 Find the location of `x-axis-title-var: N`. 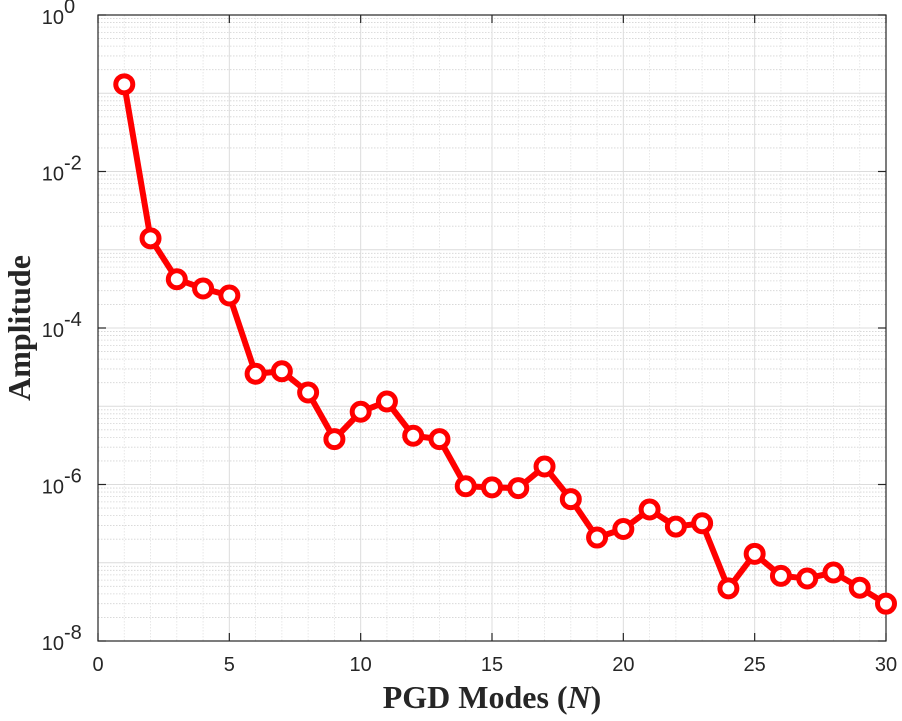

x-axis-title-var: N is located at coordinates (580, 697).